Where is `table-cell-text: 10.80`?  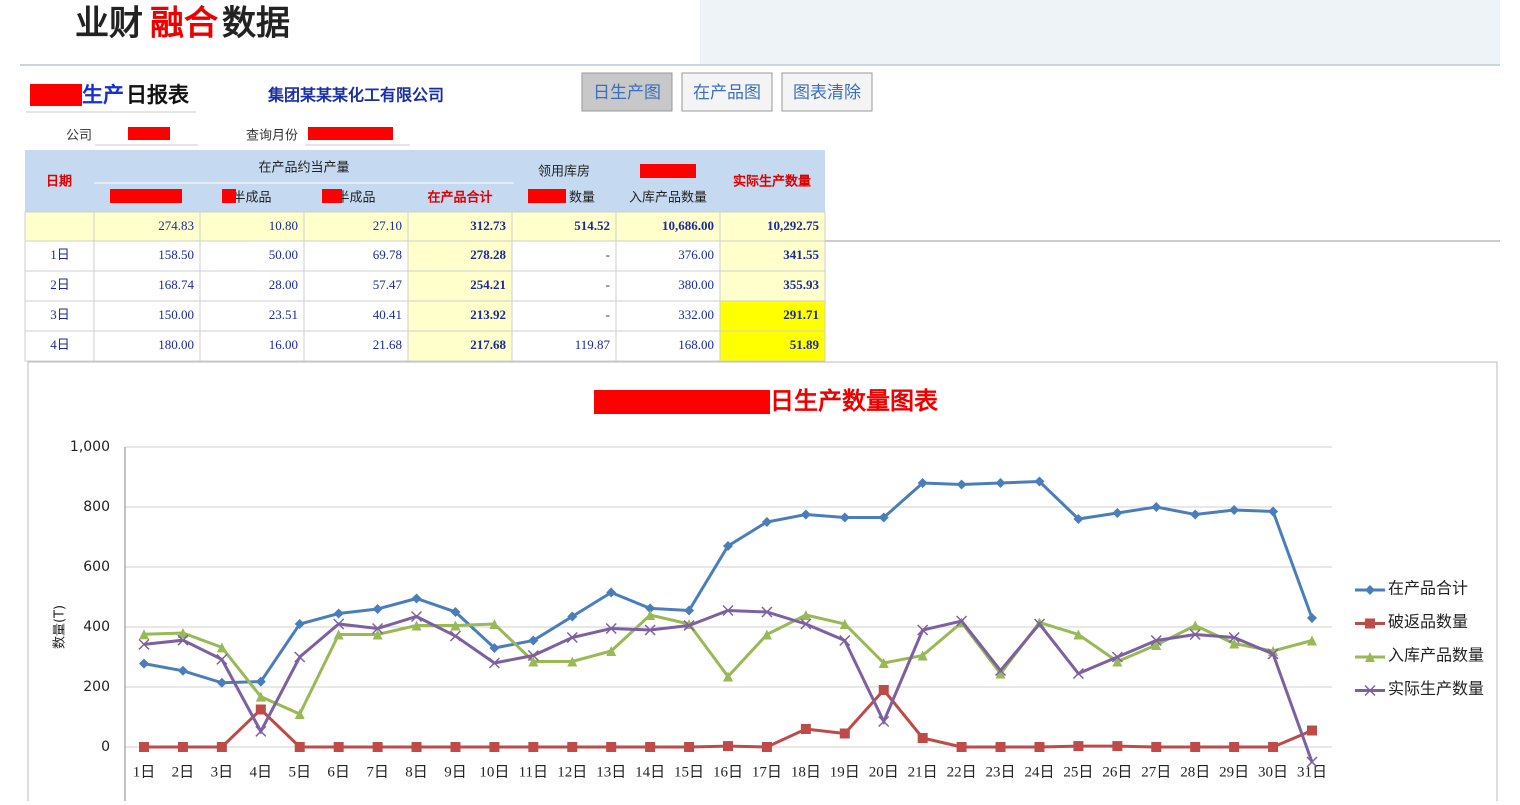 table-cell-text: 10.80 is located at coordinates (283, 225).